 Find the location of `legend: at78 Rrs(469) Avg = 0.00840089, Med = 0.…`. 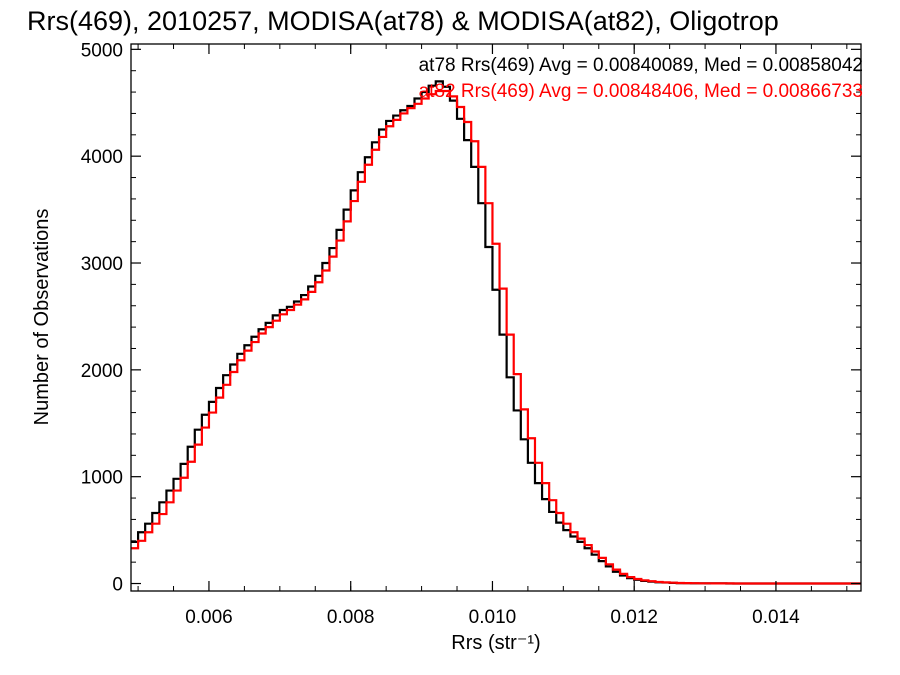

legend: at78 Rrs(469) Avg = 0.00840089, Med = 0.… is located at coordinates (641, 78).